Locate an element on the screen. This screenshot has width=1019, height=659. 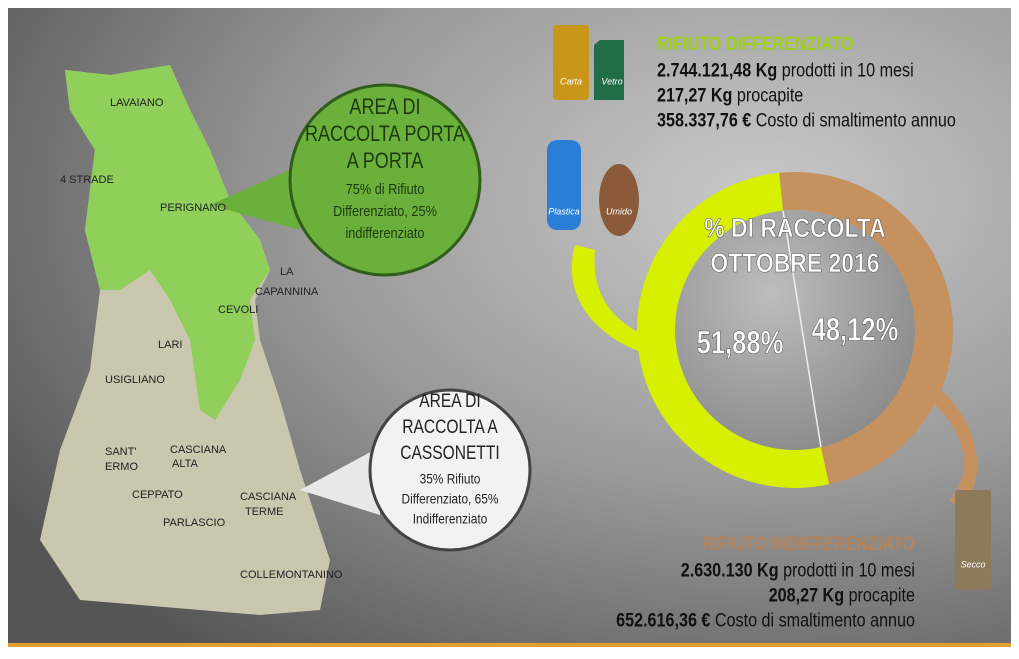
callout-text: Indifferenziato is located at coordinates (450, 519).